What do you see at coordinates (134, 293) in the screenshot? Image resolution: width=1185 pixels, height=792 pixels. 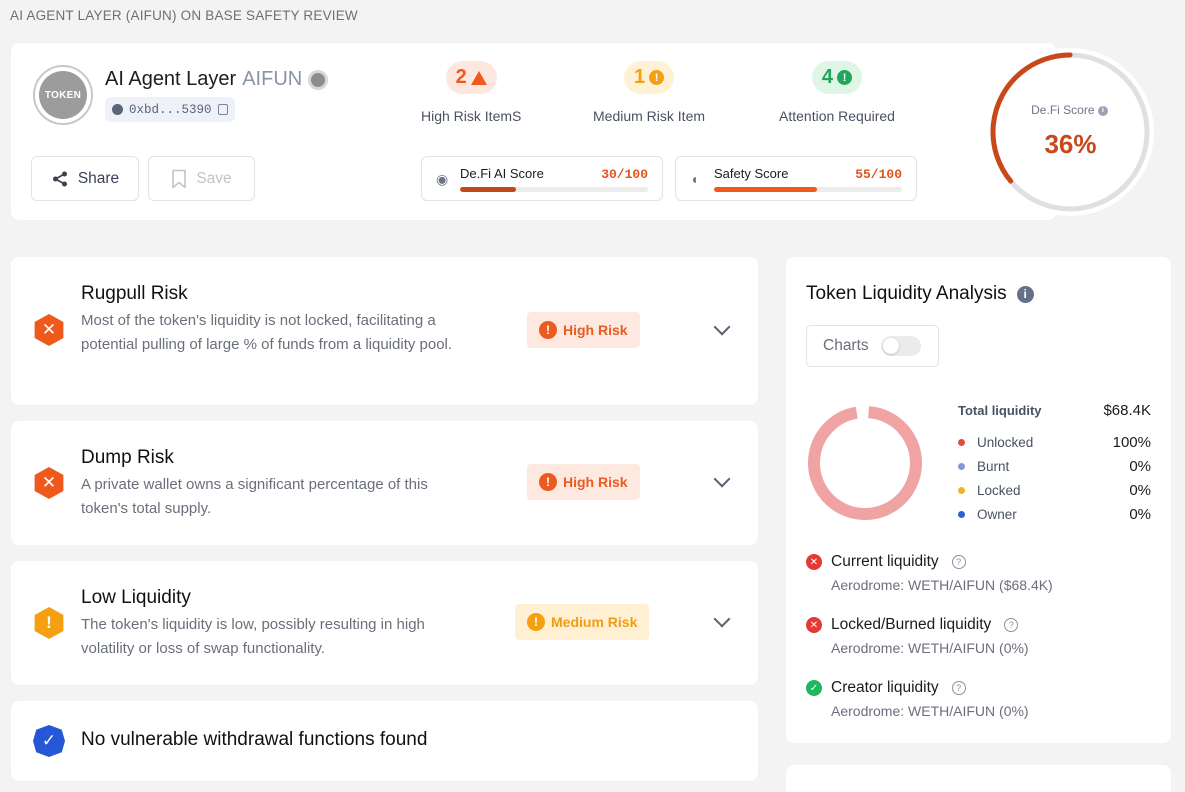 I see `risk-title: Rugpull Risk` at bounding box center [134, 293].